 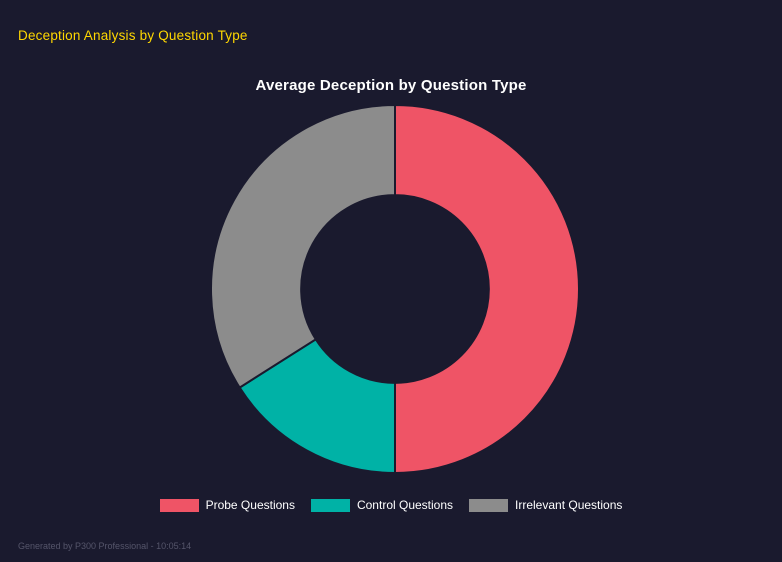 What do you see at coordinates (179, 505) in the screenshot?
I see `legend-swatch-probe` at bounding box center [179, 505].